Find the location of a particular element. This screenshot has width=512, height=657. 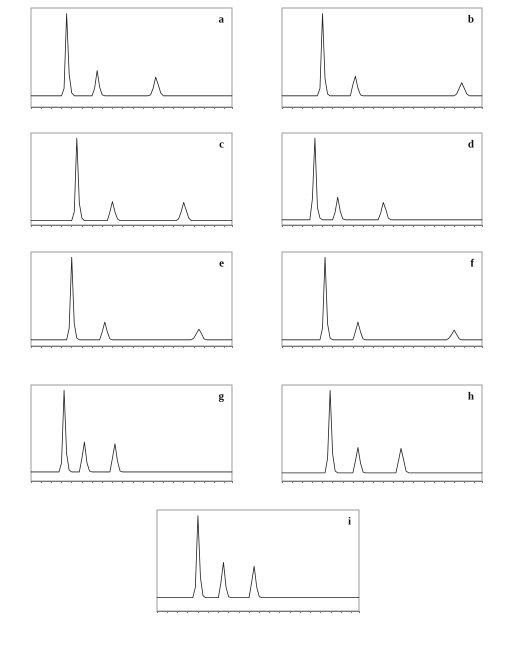

chart-title: a is located at coordinates (221, 20).